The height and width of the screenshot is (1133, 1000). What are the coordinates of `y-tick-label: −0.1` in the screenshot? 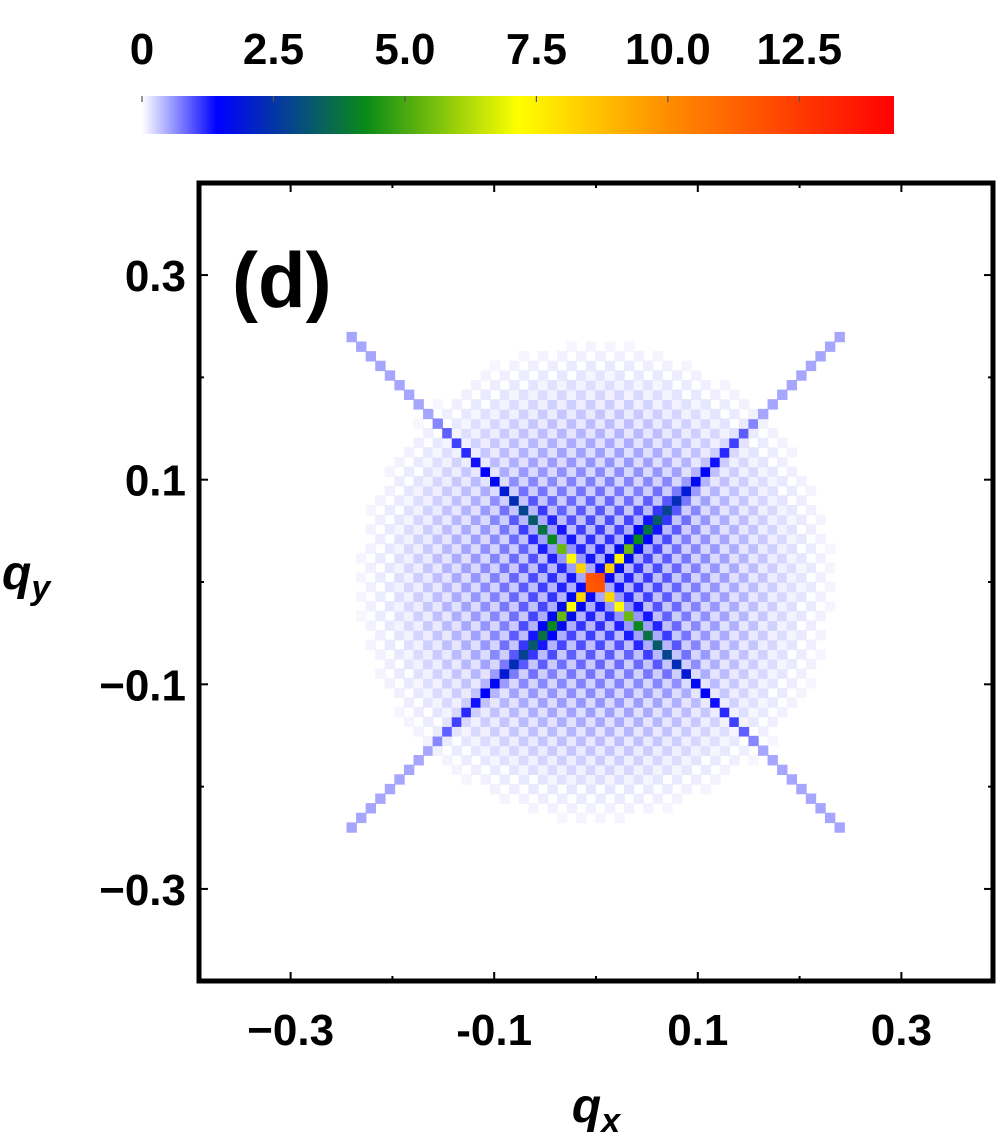 It's located at (142, 685).